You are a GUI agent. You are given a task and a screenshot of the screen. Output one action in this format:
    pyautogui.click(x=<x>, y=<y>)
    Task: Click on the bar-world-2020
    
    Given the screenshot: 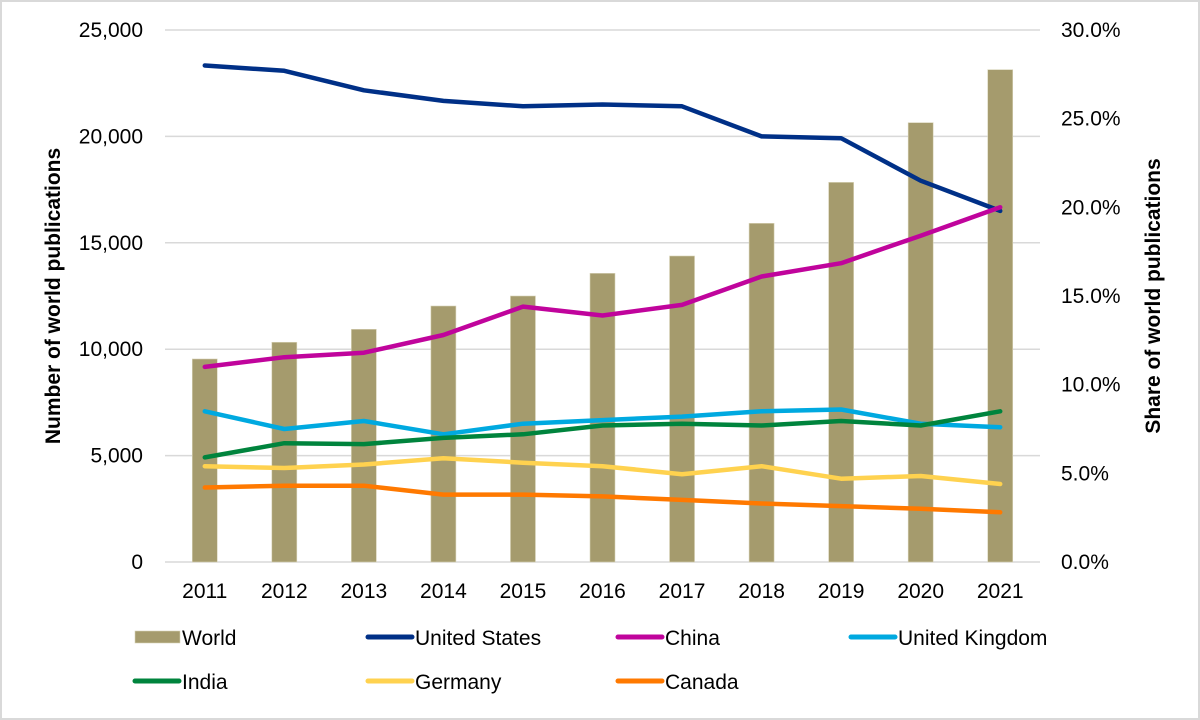 What is the action you would take?
    pyautogui.click(x=920, y=342)
    